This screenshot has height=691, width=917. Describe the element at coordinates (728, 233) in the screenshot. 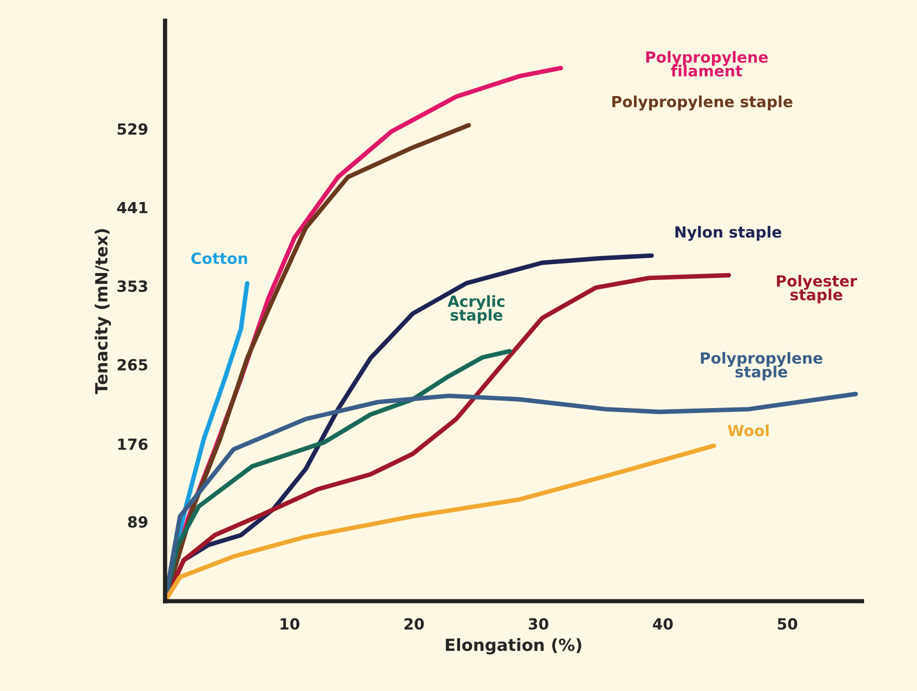

I see `series-label: Nylon staple` at that location.